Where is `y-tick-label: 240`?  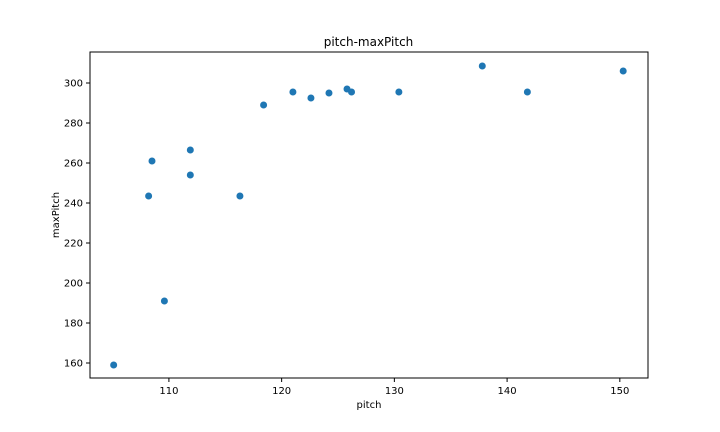 y-tick-label: 240 is located at coordinates (73, 204).